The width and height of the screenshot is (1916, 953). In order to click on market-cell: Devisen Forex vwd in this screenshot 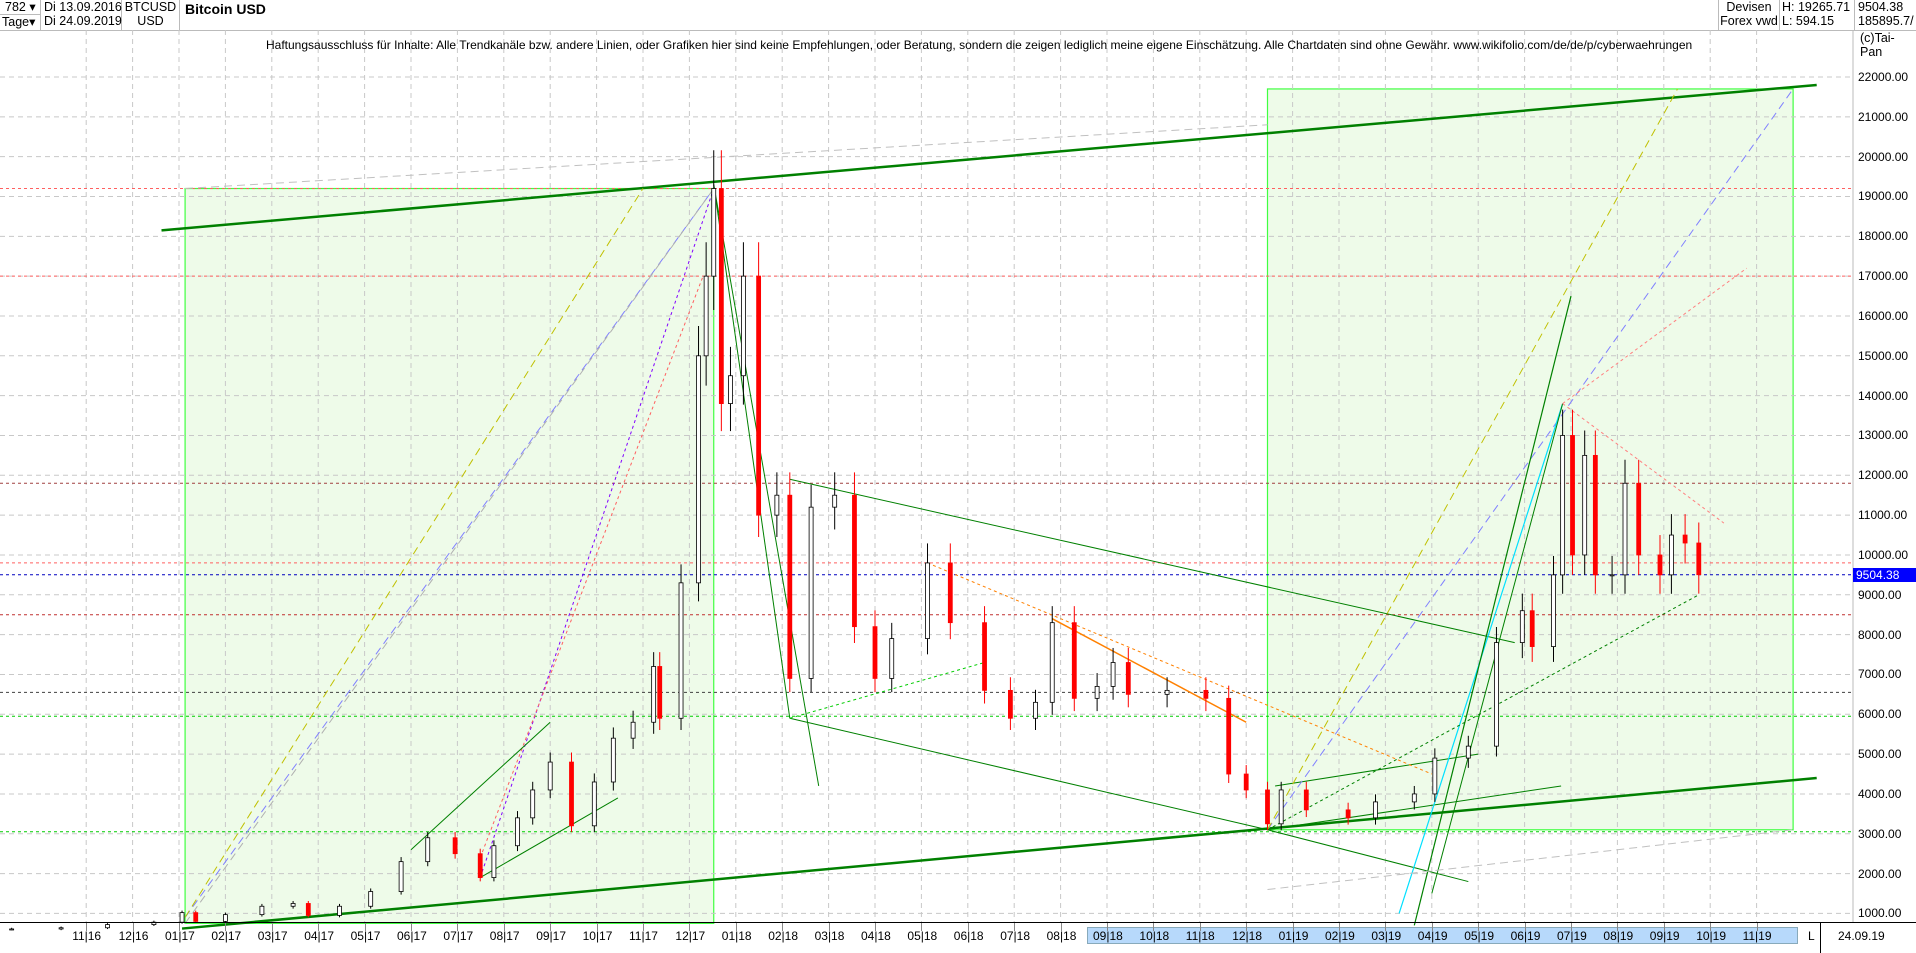, I will do `click(1749, 15)`.